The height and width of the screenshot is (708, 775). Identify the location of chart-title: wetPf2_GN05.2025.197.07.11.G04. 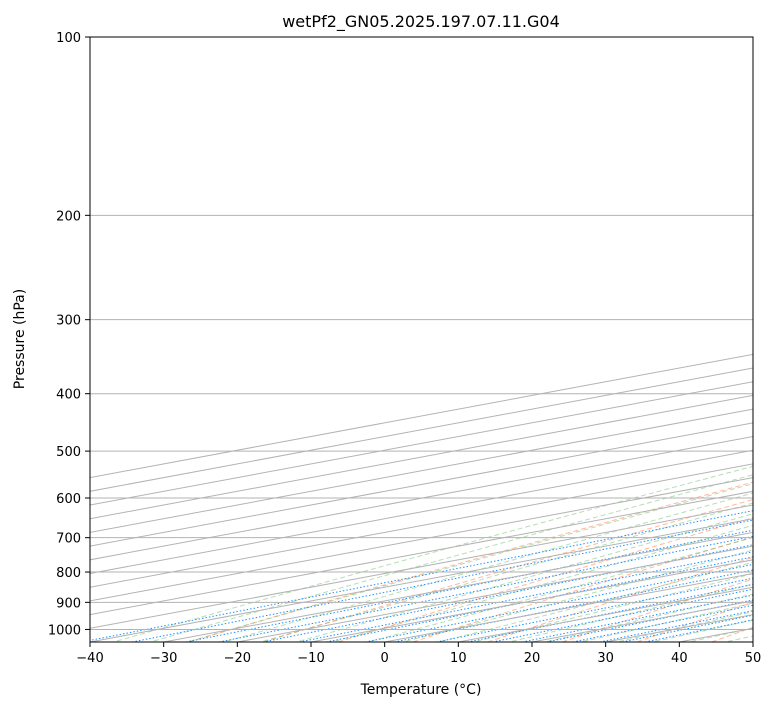
(421, 22).